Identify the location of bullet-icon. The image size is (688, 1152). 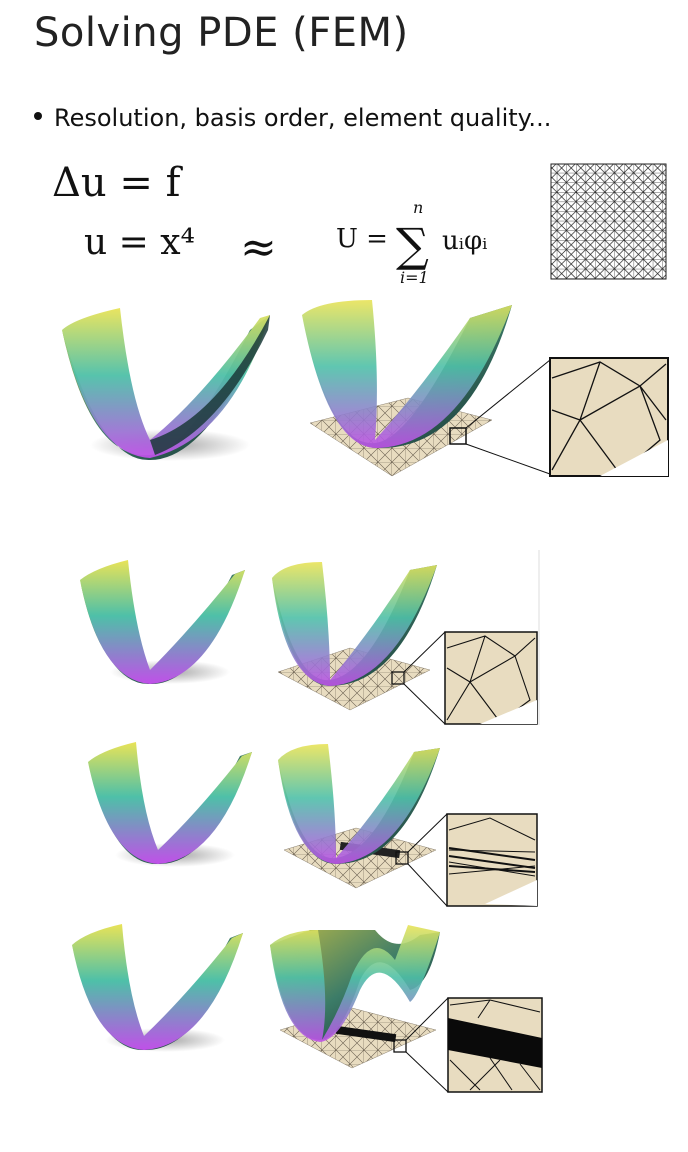
(38, 116).